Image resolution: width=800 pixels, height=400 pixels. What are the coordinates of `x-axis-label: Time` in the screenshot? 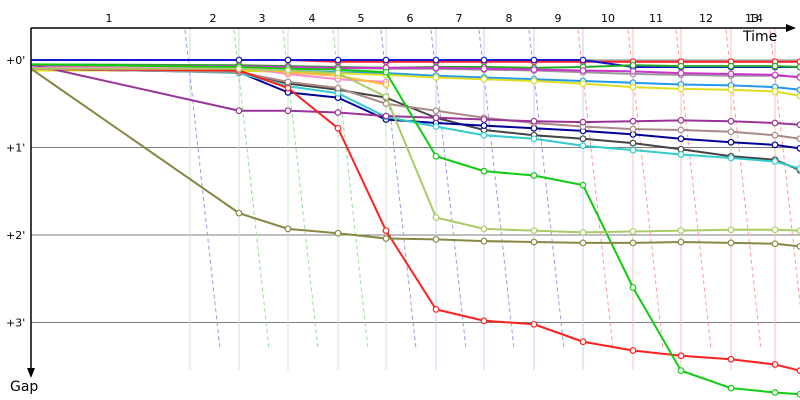 It's located at (759, 37).